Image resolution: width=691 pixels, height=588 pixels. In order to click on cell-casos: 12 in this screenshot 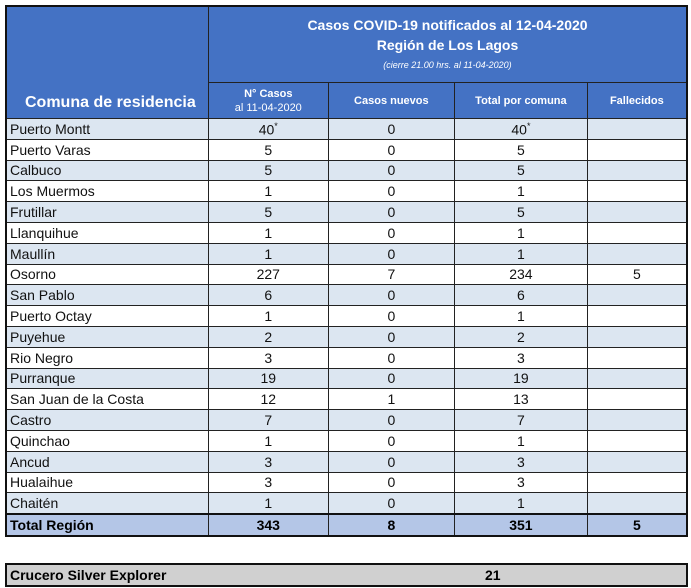, I will do `click(268, 399)`.